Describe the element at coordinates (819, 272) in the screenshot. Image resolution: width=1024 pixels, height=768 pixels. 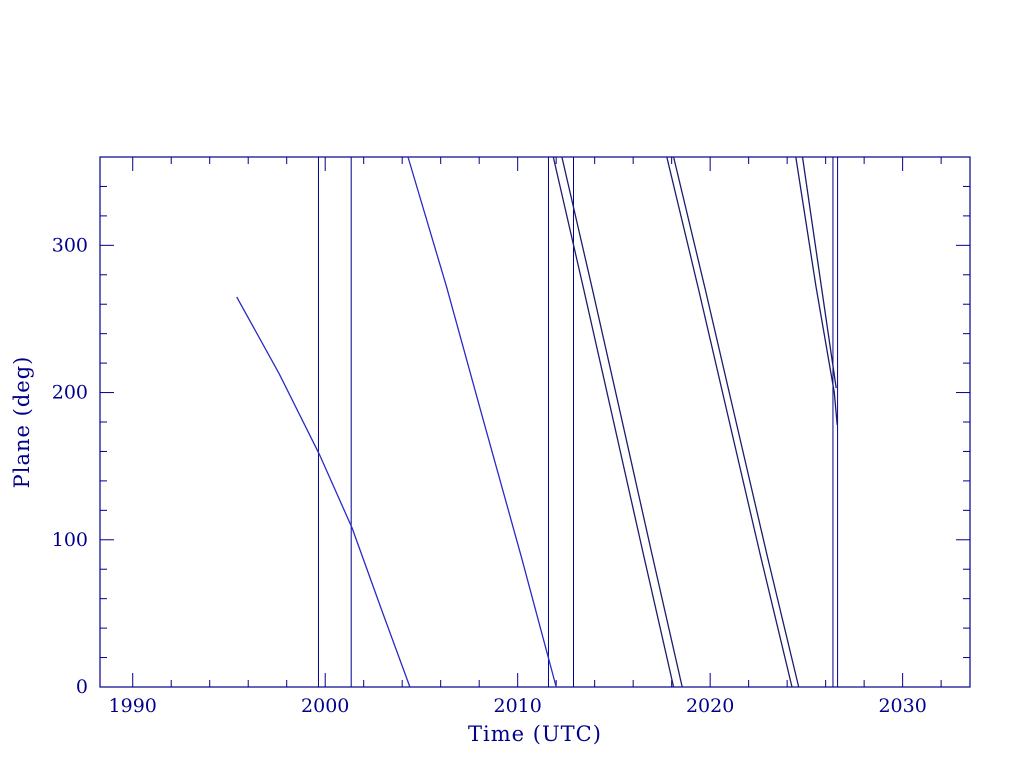
I see `plane-wrap-5b` at that location.